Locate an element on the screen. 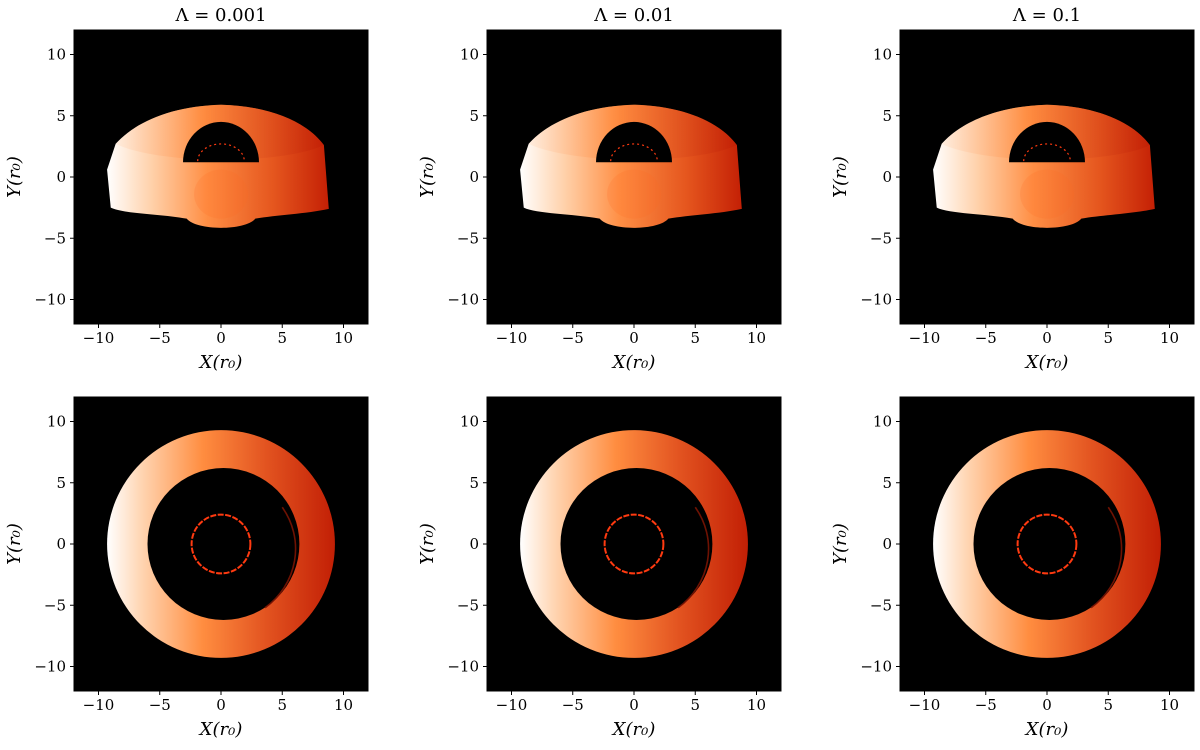 The height and width of the screenshot is (750, 1200). column-title: Λ = 0.001 is located at coordinates (220, 15).